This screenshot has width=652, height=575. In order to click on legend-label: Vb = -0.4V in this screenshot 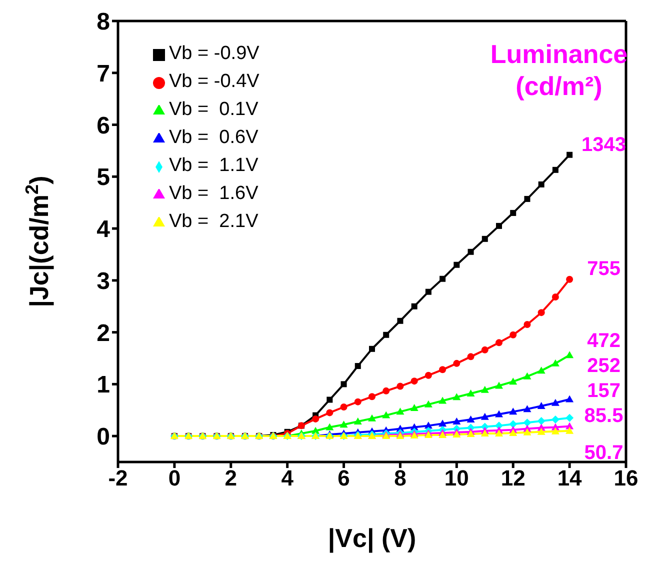, I will do `click(214, 81)`.